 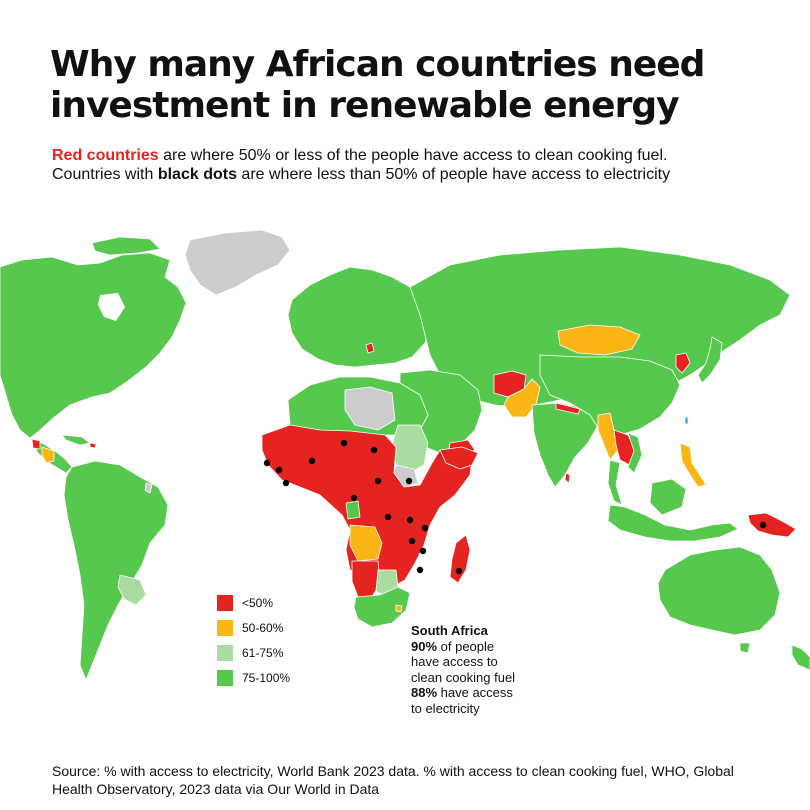 What do you see at coordinates (608, 436) in the screenshot?
I see `myanmar` at bounding box center [608, 436].